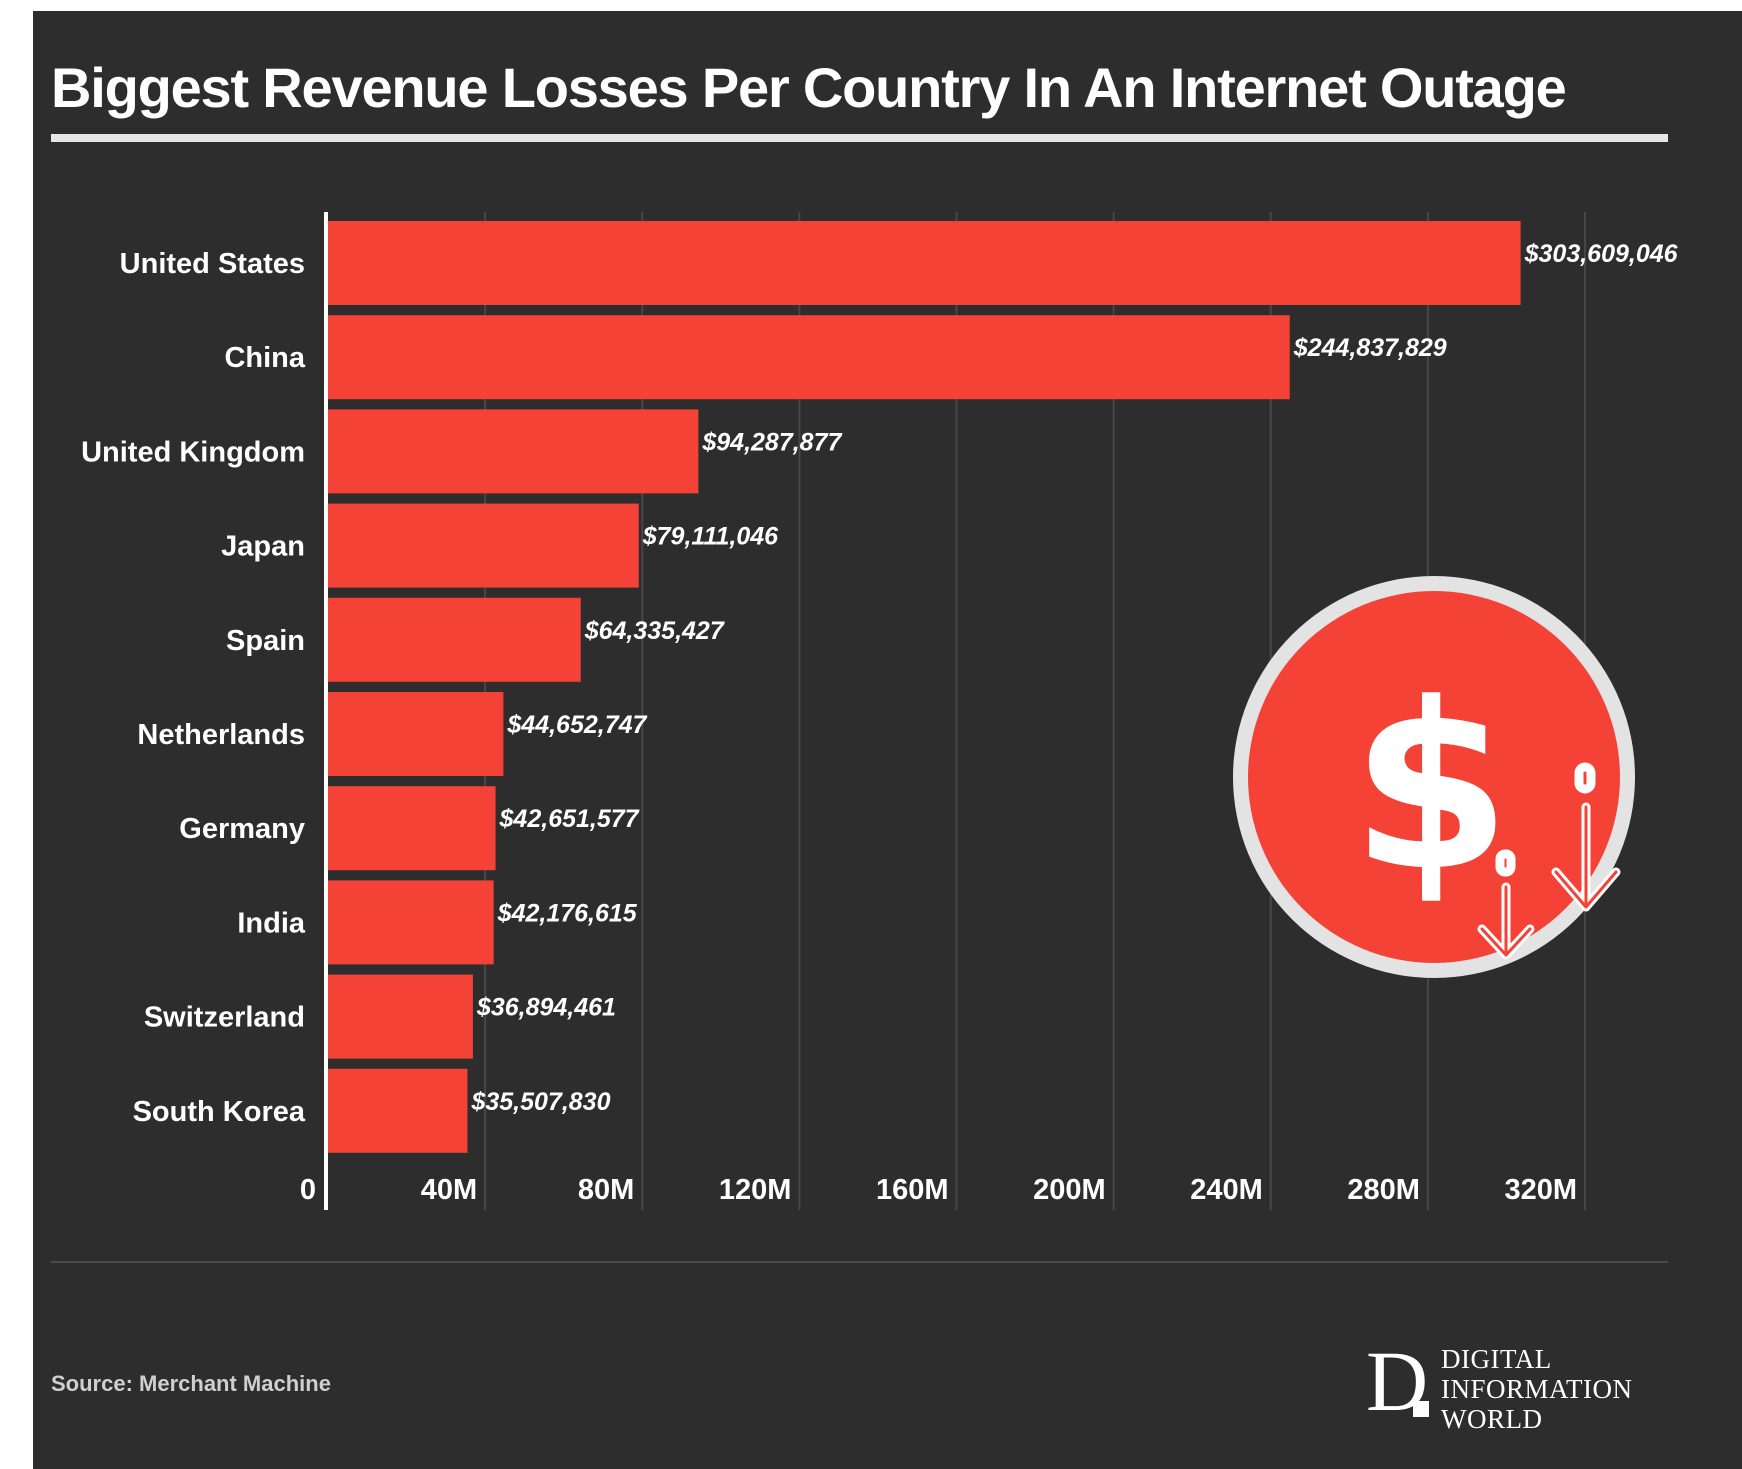  I want to click on category-label: South Korea, so click(219, 1112).